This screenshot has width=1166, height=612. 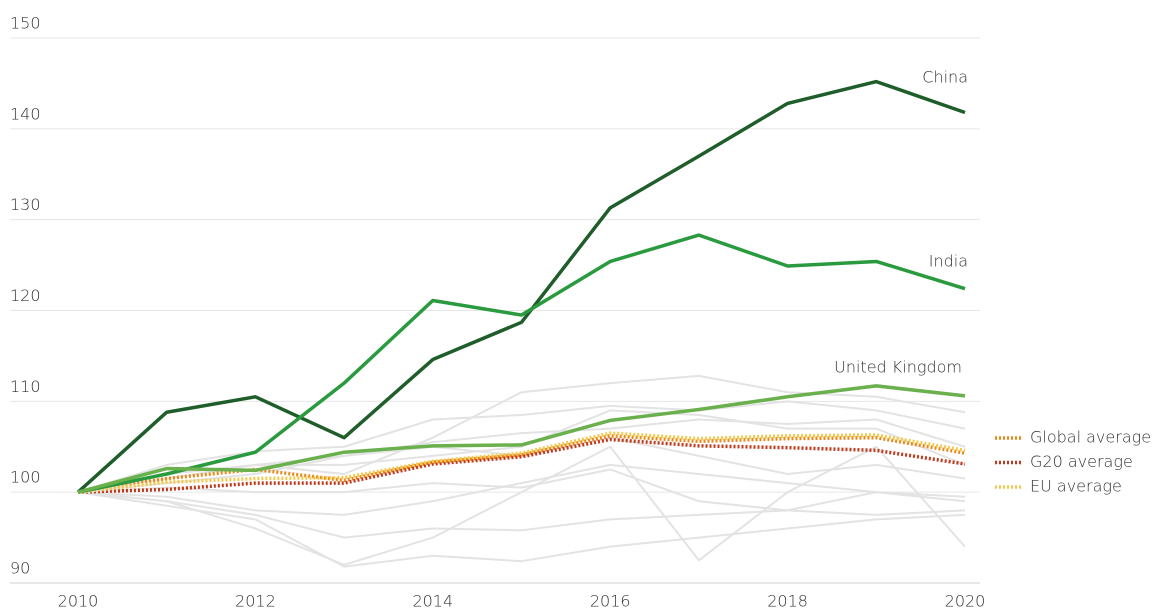 I want to click on series-label: United Kingdom, so click(x=898, y=367).